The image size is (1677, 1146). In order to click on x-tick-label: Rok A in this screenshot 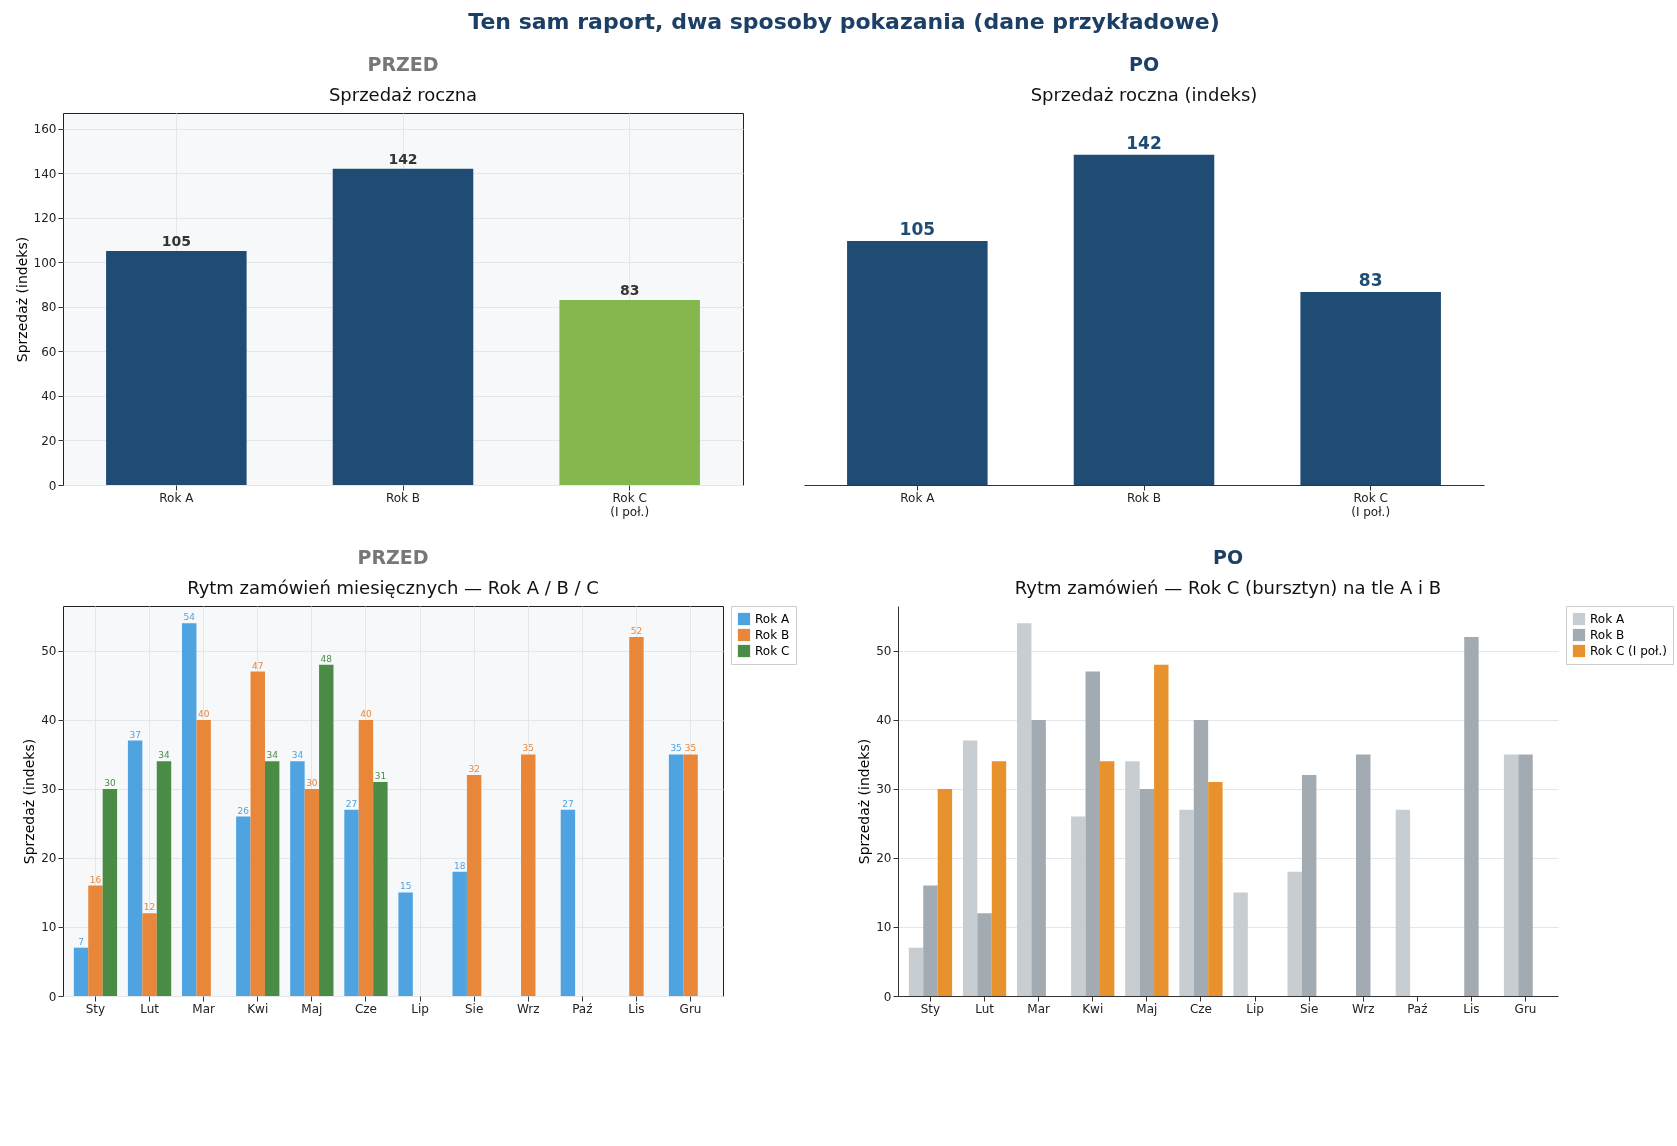, I will do `click(177, 497)`.